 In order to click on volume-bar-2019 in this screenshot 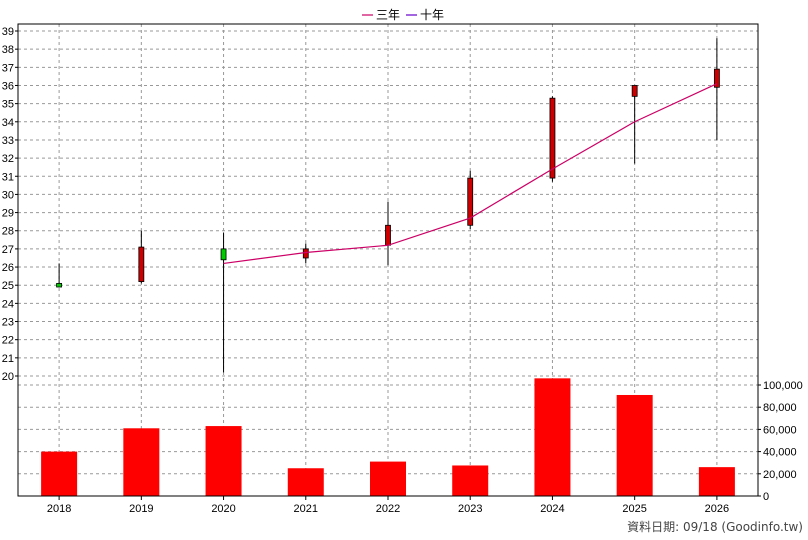, I will do `click(141, 462)`.